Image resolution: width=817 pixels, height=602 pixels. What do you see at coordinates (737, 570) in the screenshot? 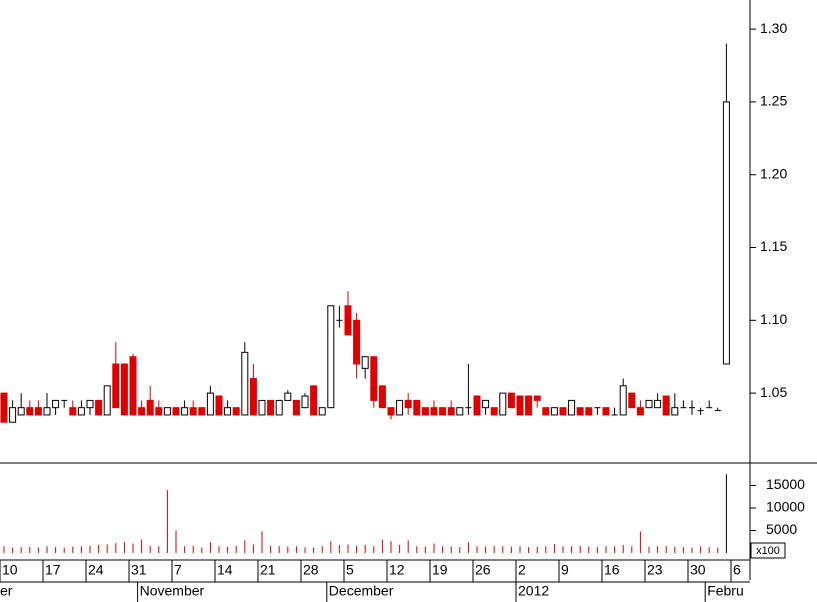
I see `x-tick-label: 6` at bounding box center [737, 570].